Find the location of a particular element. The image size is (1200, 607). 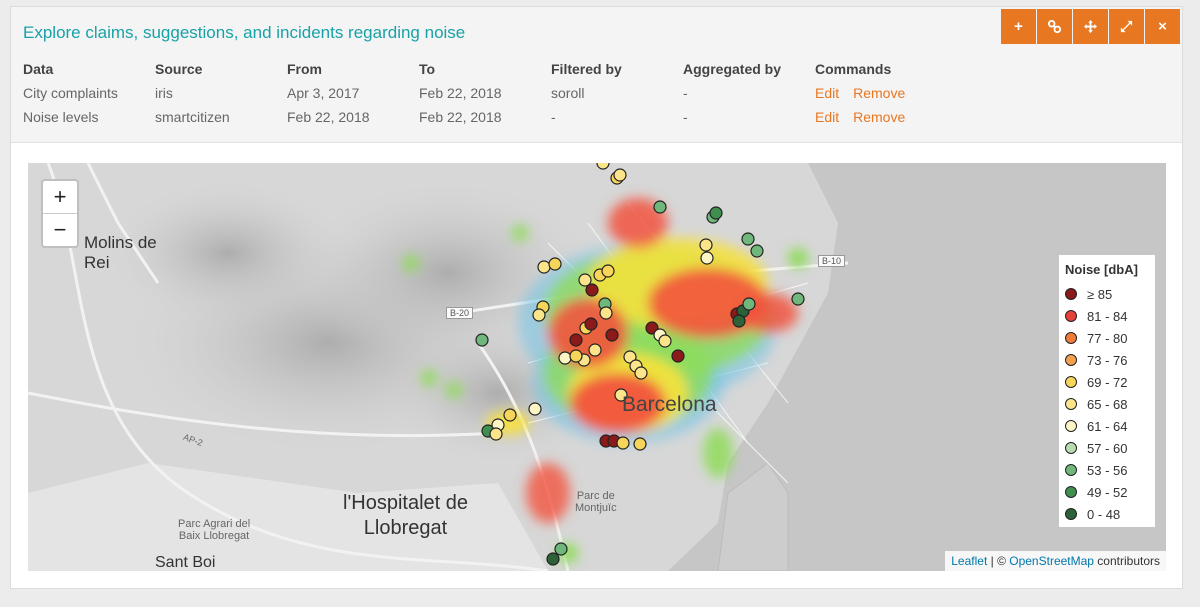

legend-item: 73 - 76 is located at coordinates (1107, 360).